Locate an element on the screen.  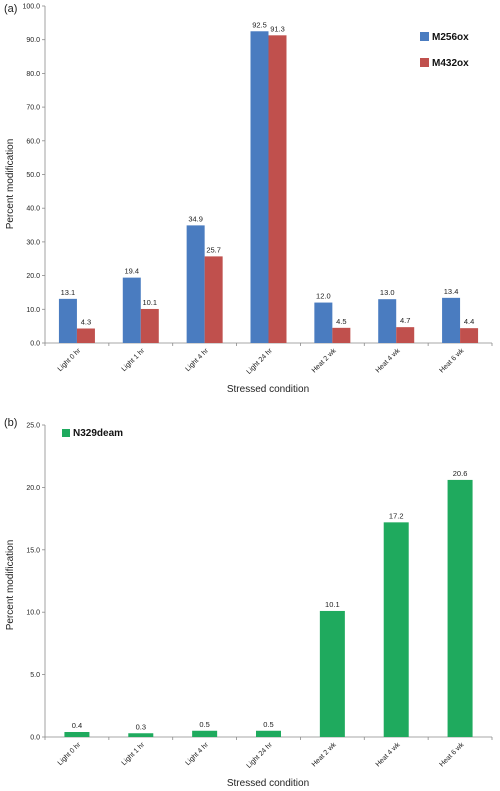
data-label: 4.5 is located at coordinates (341, 321).